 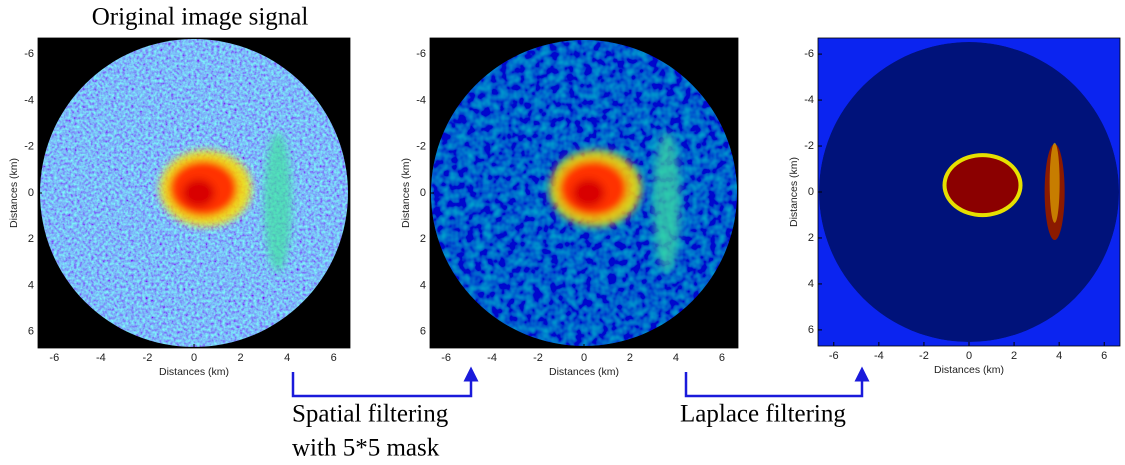 What do you see at coordinates (763, 414) in the screenshot?
I see `step-label: Laplace filtering` at bounding box center [763, 414].